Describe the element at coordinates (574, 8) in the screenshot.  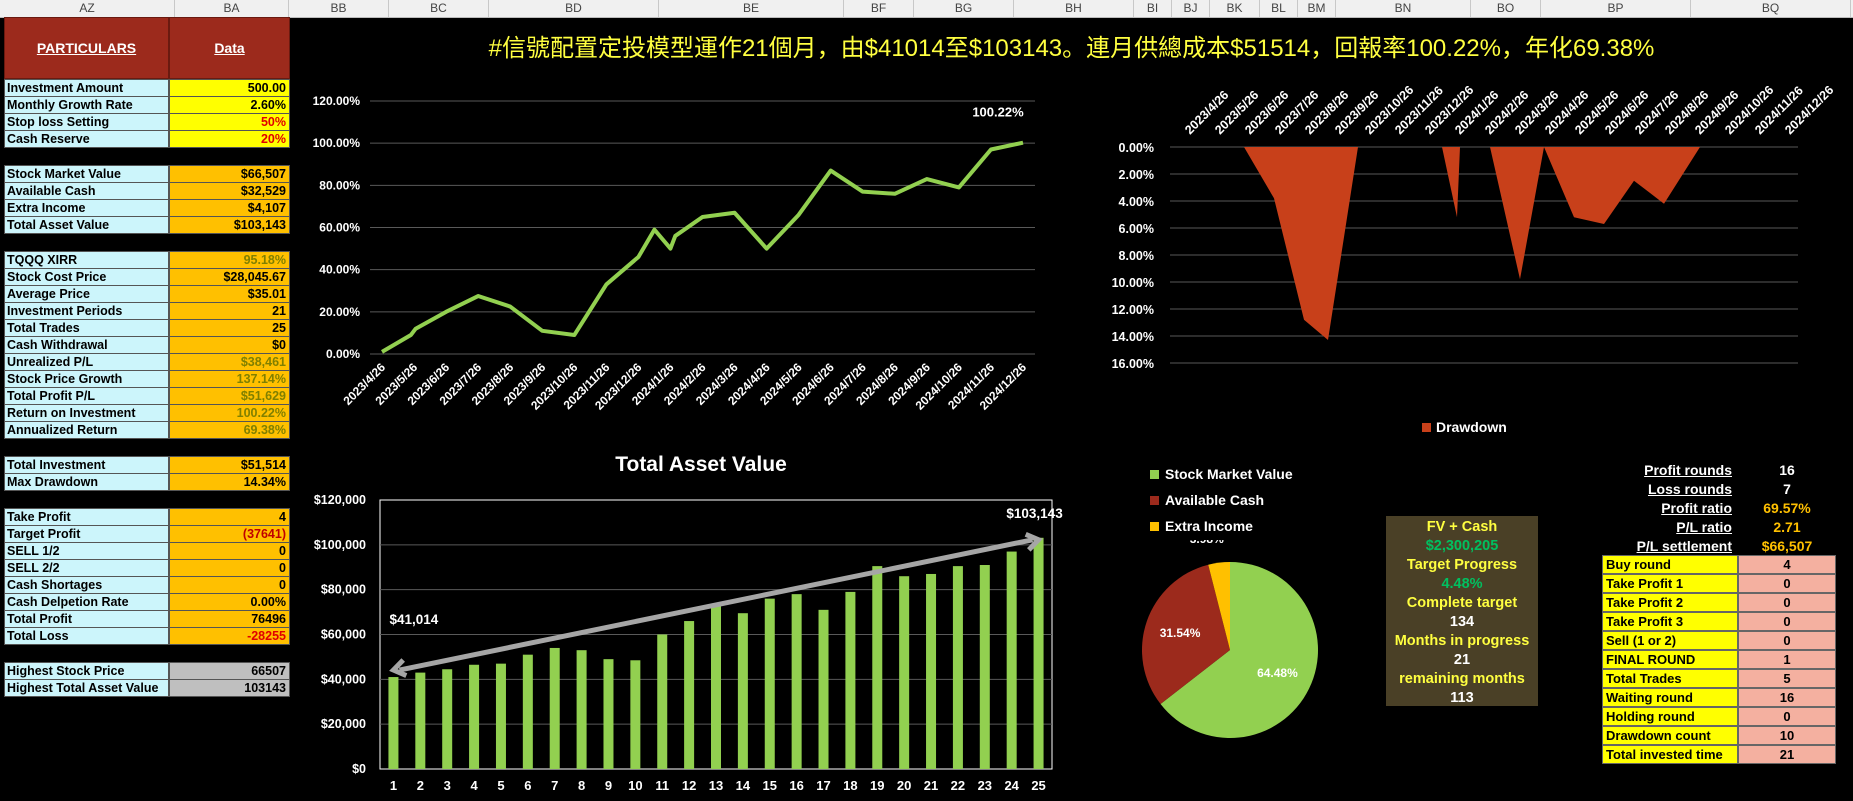
I see `column-header-cell: BD` at that location.